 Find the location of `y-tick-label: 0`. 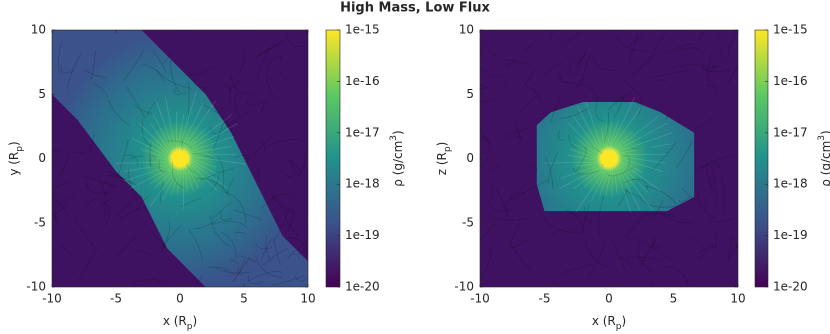

y-tick-label: 0 is located at coordinates (470, 158).